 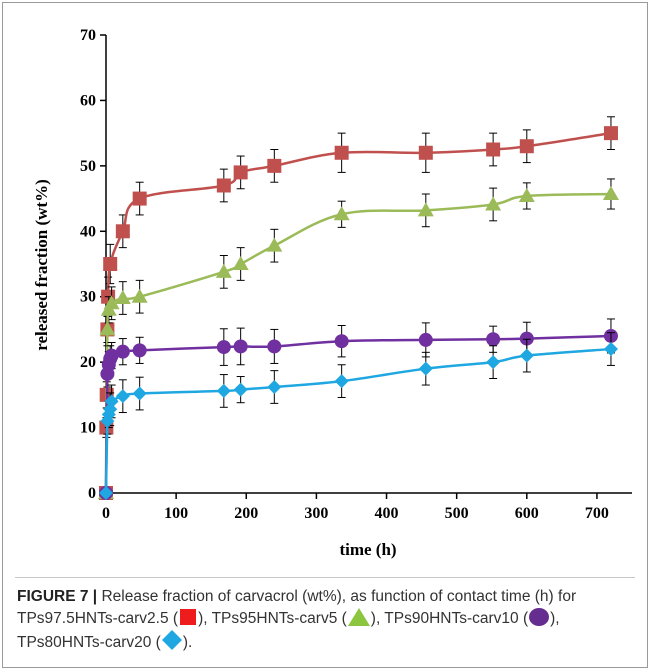 What do you see at coordinates (41, 265) in the screenshot?
I see `y-axis-label: released fraction (wt%)` at bounding box center [41, 265].